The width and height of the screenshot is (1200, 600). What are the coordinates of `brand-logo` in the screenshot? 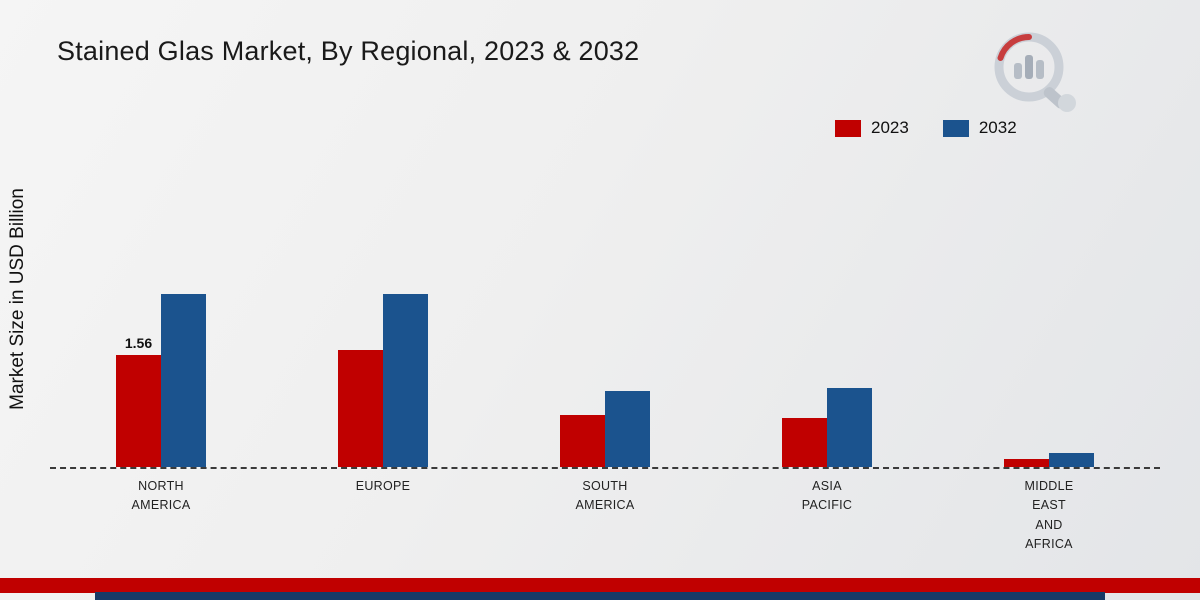 It's located at (1035, 72).